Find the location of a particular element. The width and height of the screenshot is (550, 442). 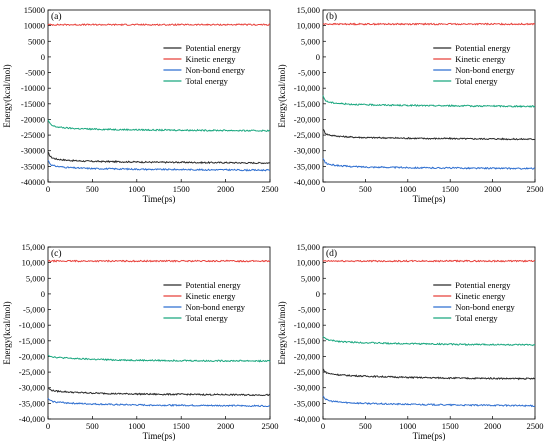

y-tick-label: -25000 is located at coordinates (33, 135).